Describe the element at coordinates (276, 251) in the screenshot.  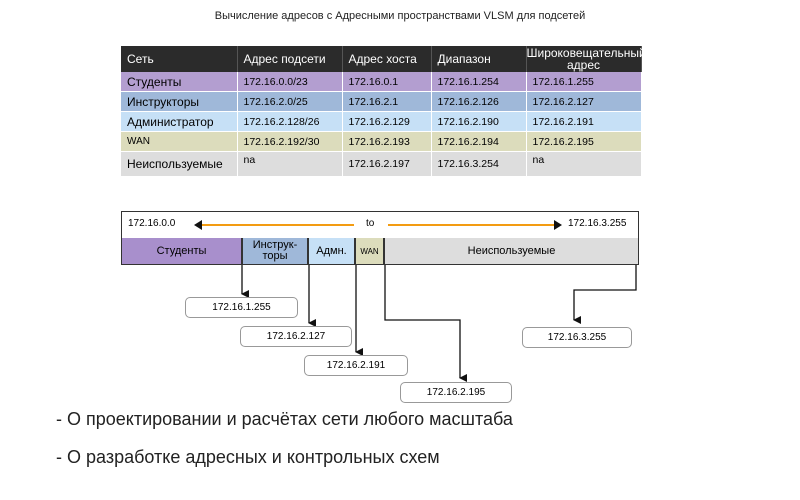
I see `segment-instructors: Инструк- торы` at that location.